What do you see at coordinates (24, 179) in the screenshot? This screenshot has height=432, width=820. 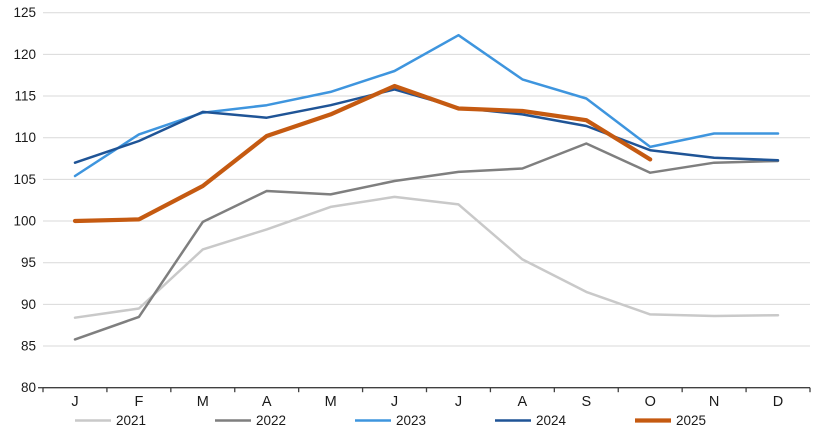 I see `y-axis-label: 105` at bounding box center [24, 179].